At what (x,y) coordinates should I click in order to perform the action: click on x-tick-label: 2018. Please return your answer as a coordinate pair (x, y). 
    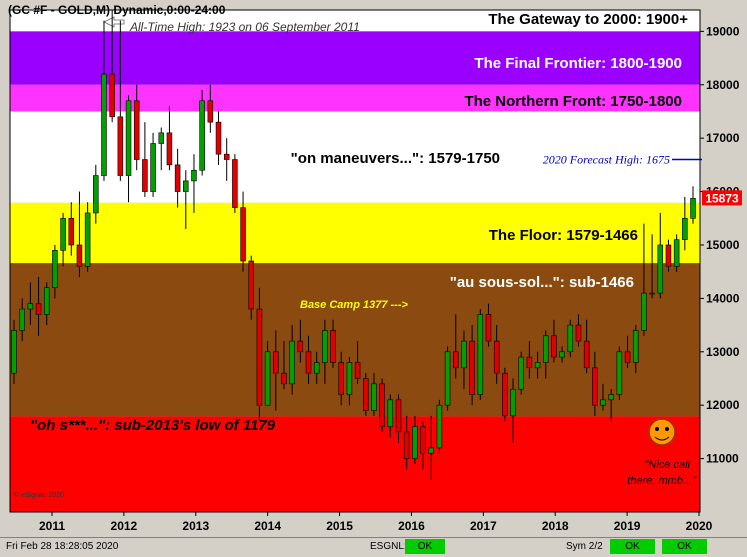
    Looking at the image, I should click on (555, 526).